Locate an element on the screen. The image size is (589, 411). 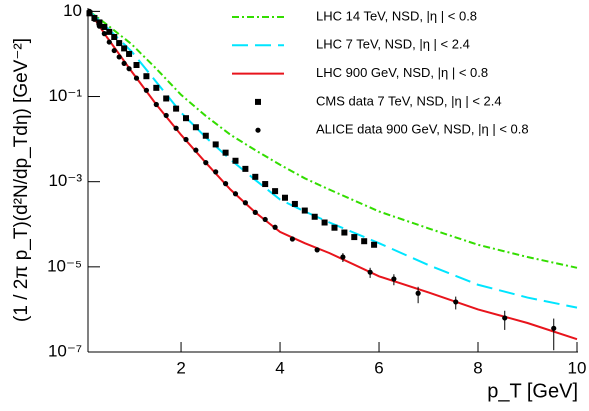
y-tick-label: 10⁻³ is located at coordinates (65, 180).